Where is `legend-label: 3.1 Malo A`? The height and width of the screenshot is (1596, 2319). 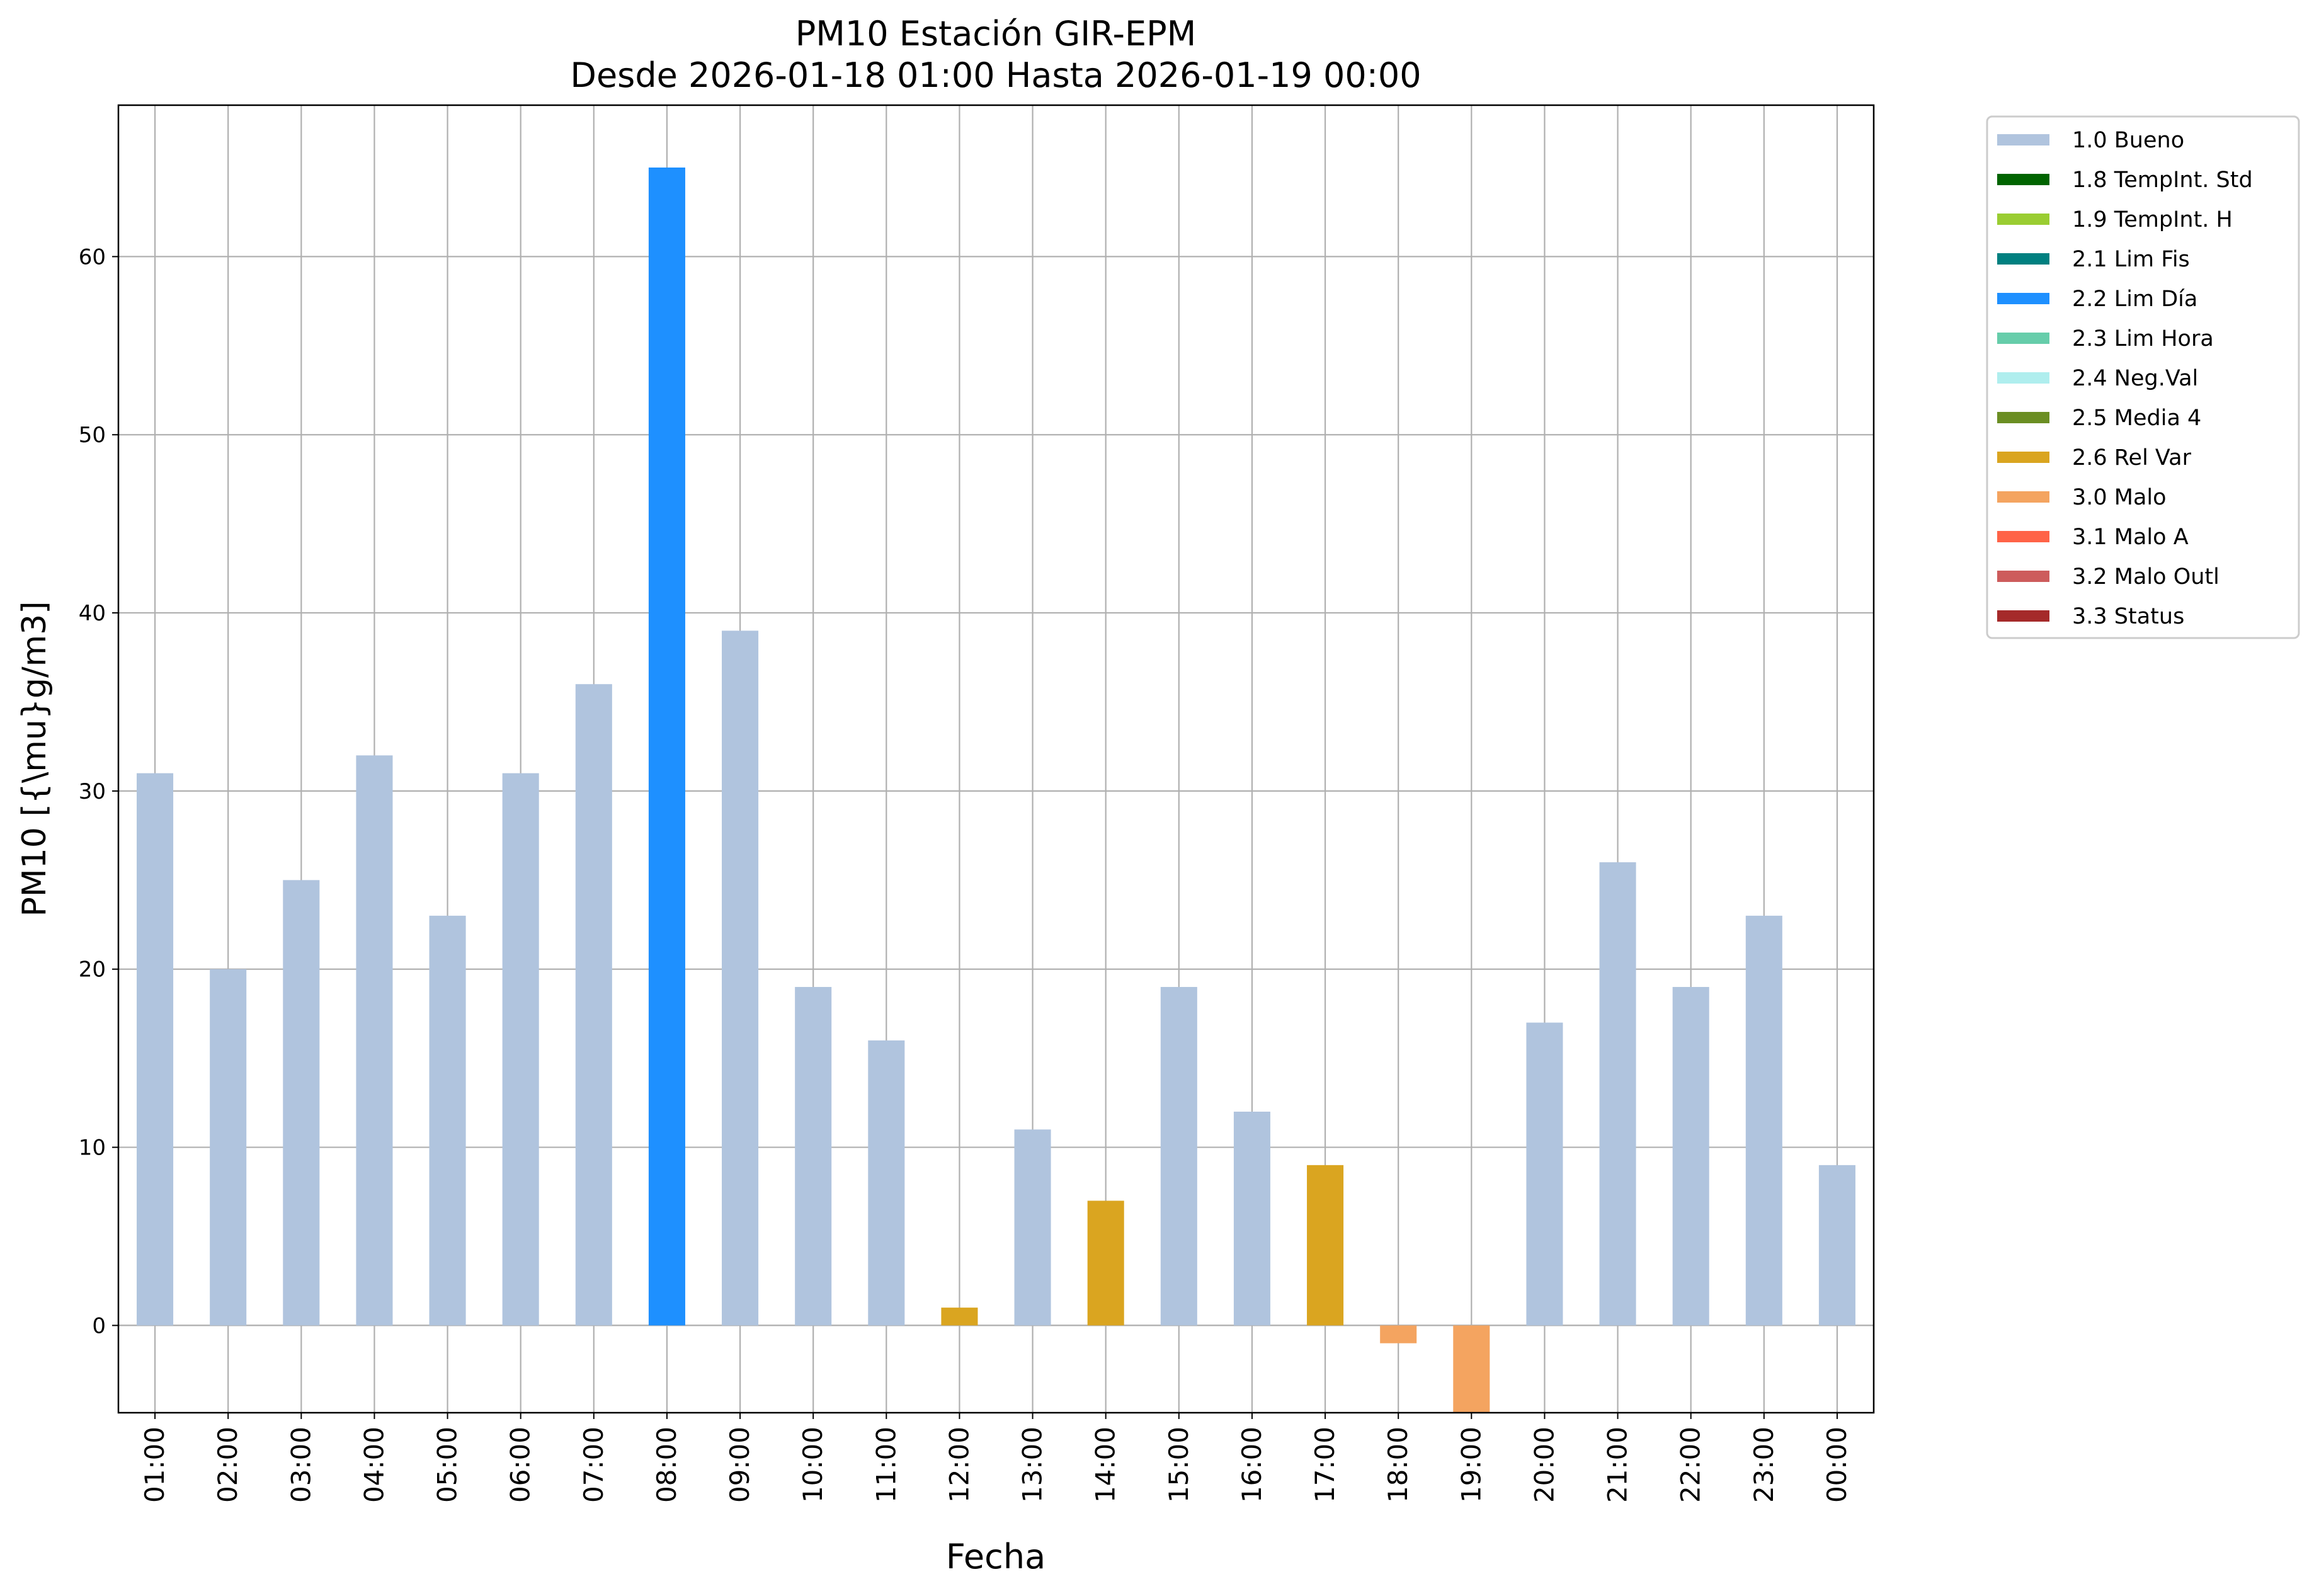 legend-label: 3.1 Malo A is located at coordinates (2130, 537).